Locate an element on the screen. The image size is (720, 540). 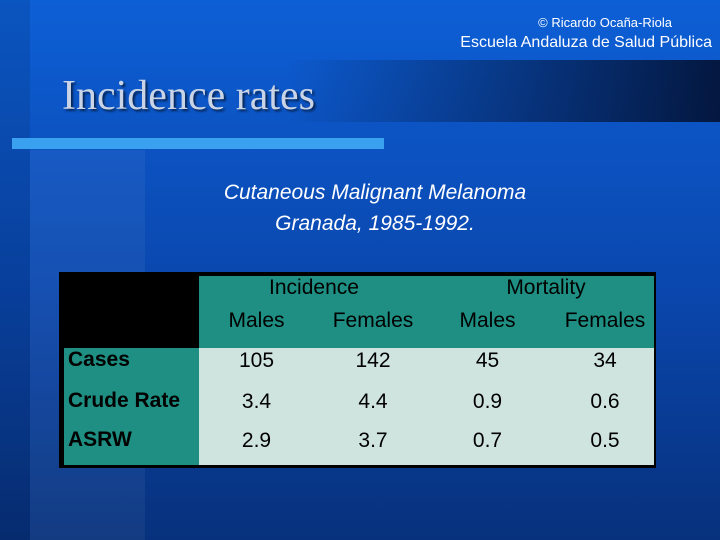
table-corner is located at coordinates (129, 310).